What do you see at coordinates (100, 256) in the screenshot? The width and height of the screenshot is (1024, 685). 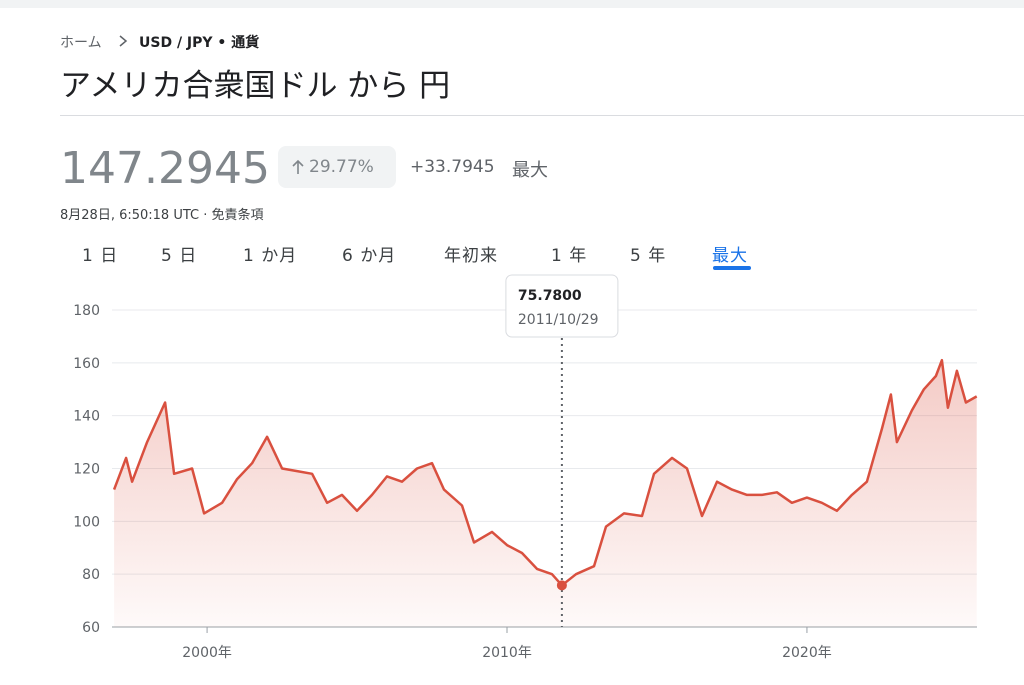 I see `range-tab: 1 日` at bounding box center [100, 256].